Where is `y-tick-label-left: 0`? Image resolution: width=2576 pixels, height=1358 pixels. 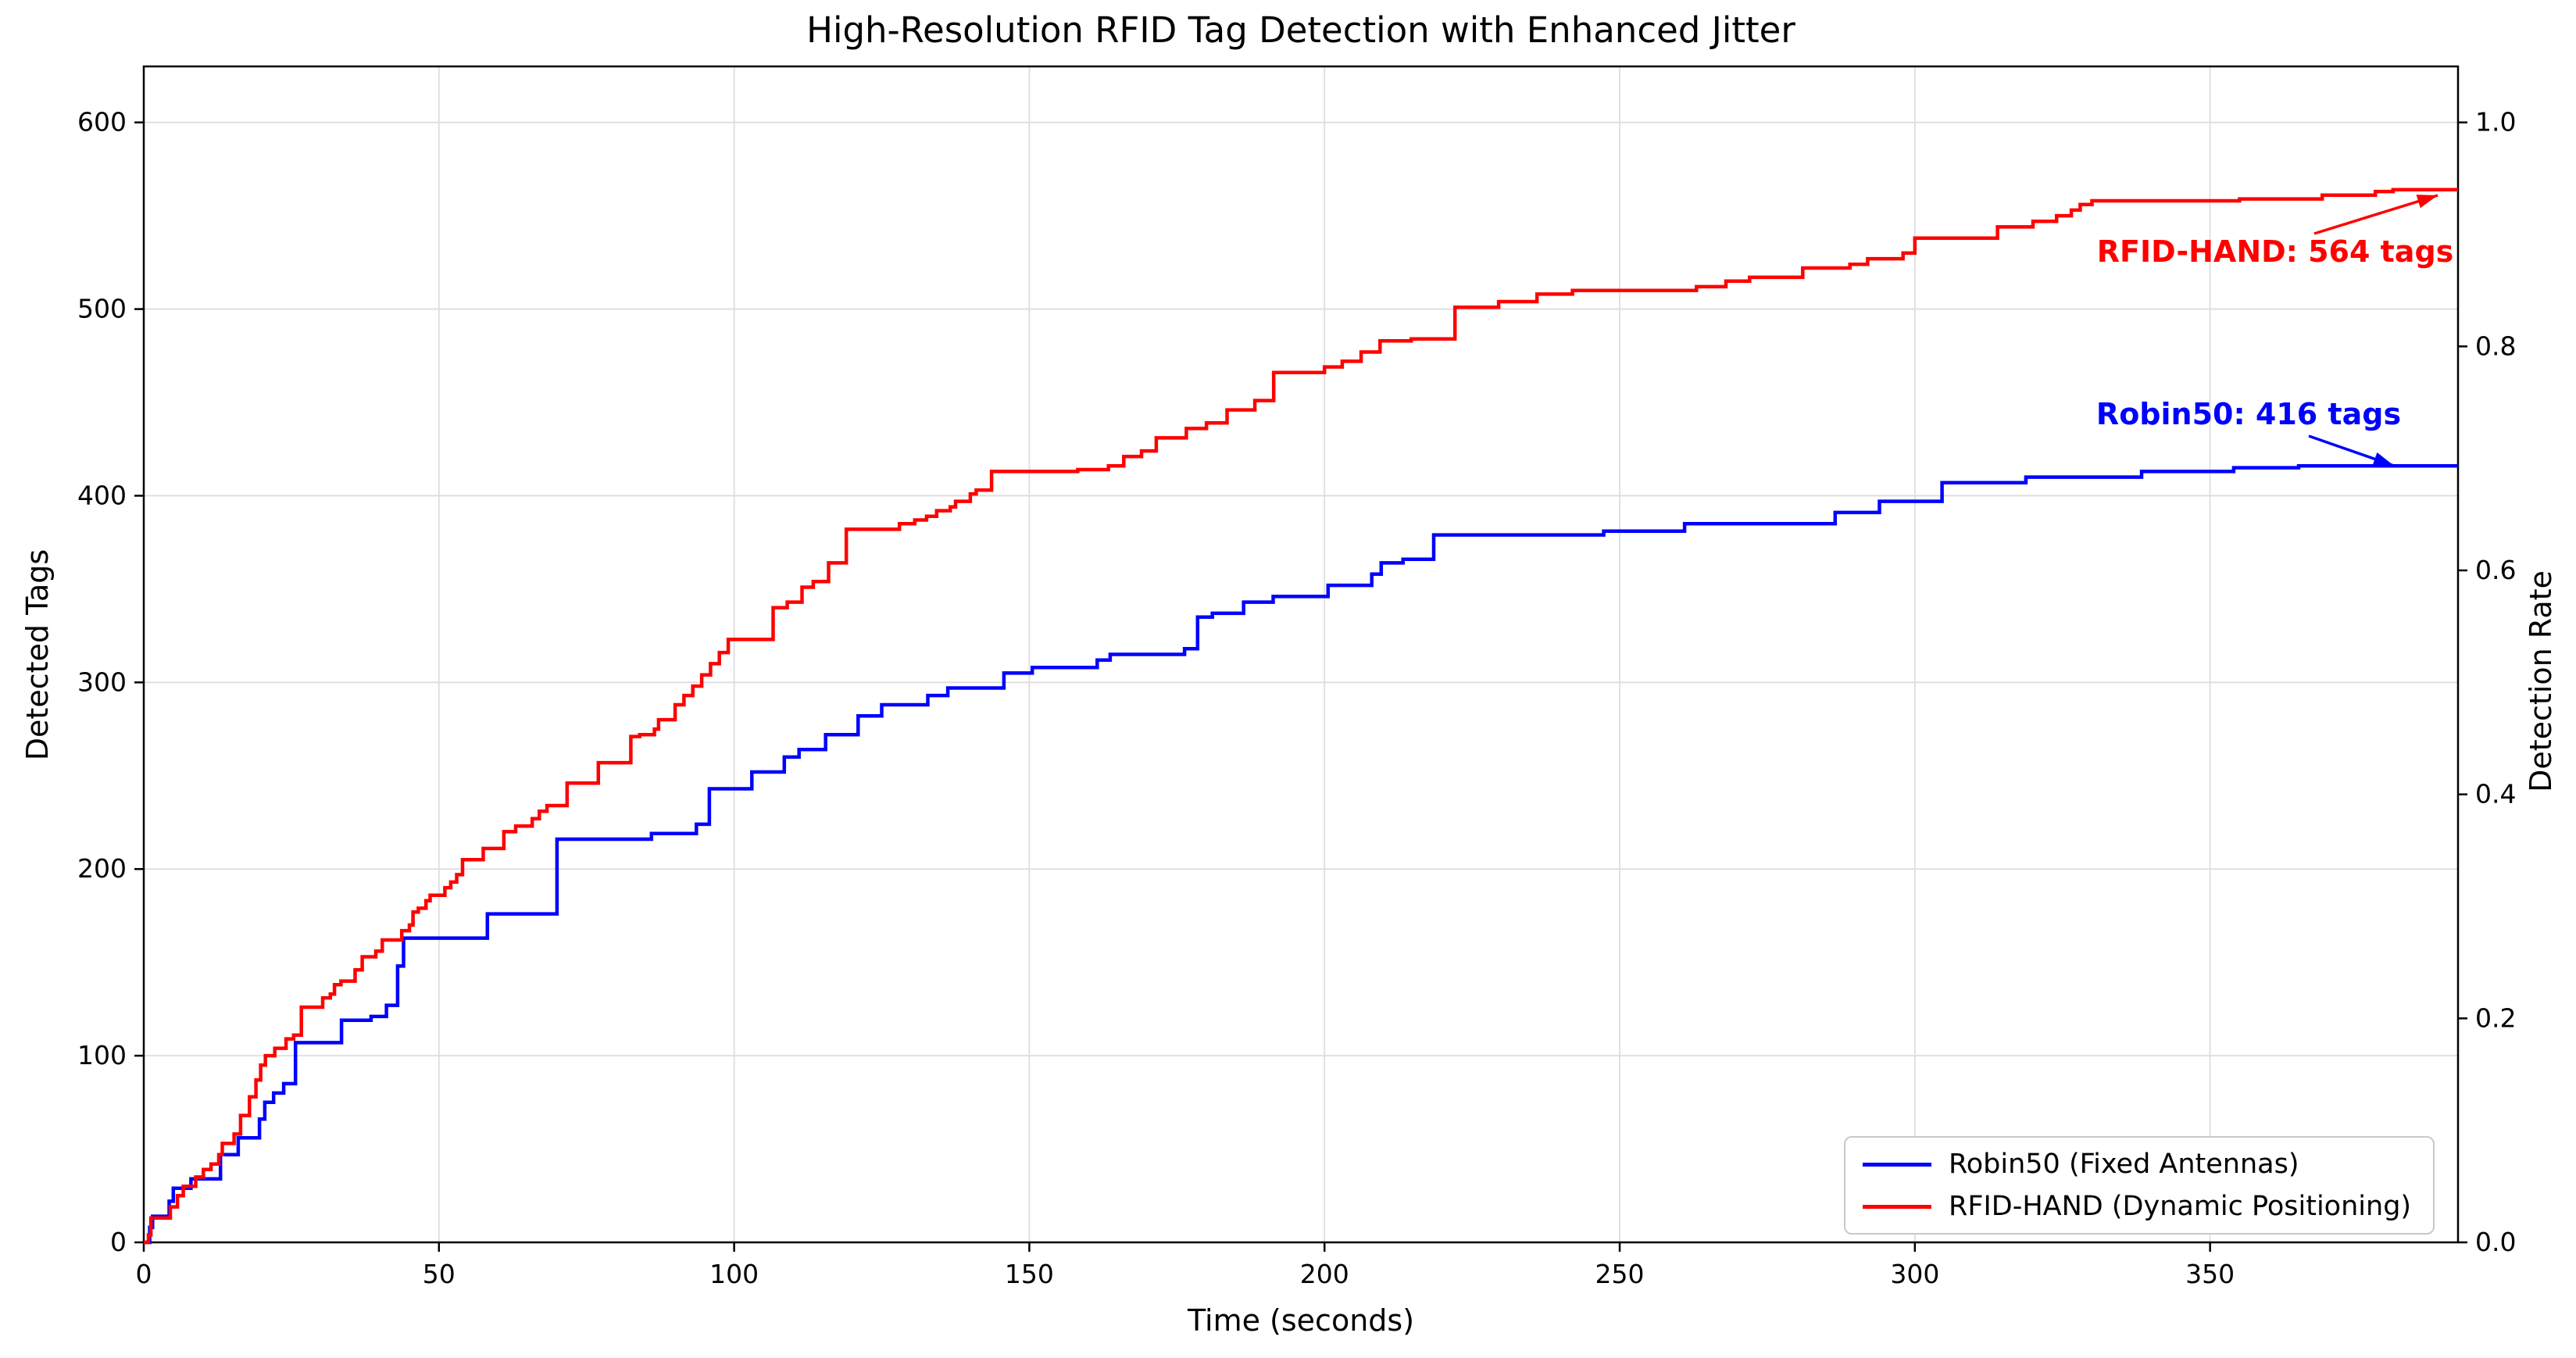
y-tick-label-left: 0 is located at coordinates (119, 1242).